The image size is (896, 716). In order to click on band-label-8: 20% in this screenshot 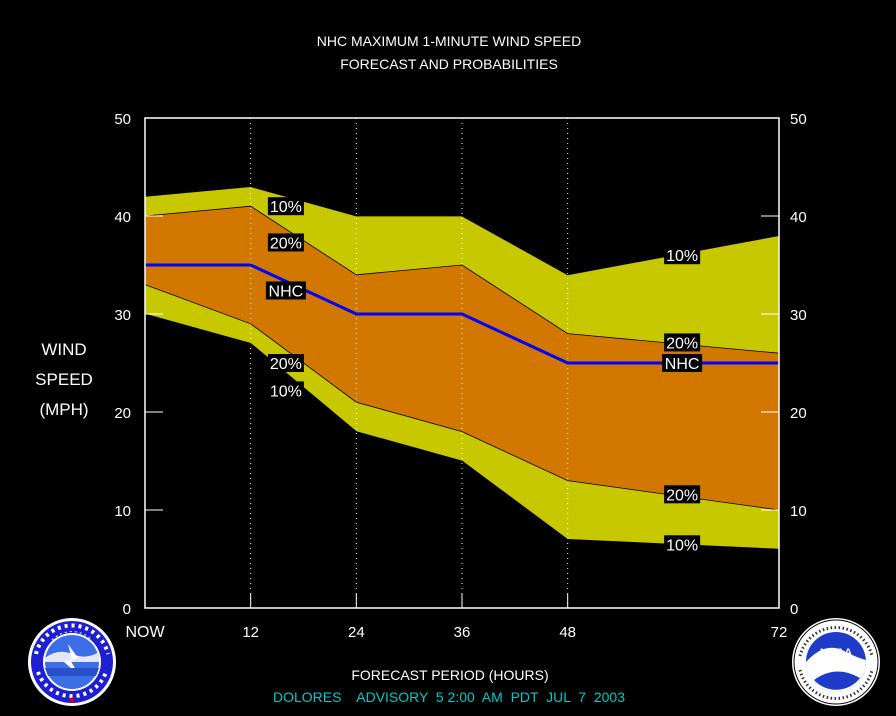, I will do `click(682, 495)`.